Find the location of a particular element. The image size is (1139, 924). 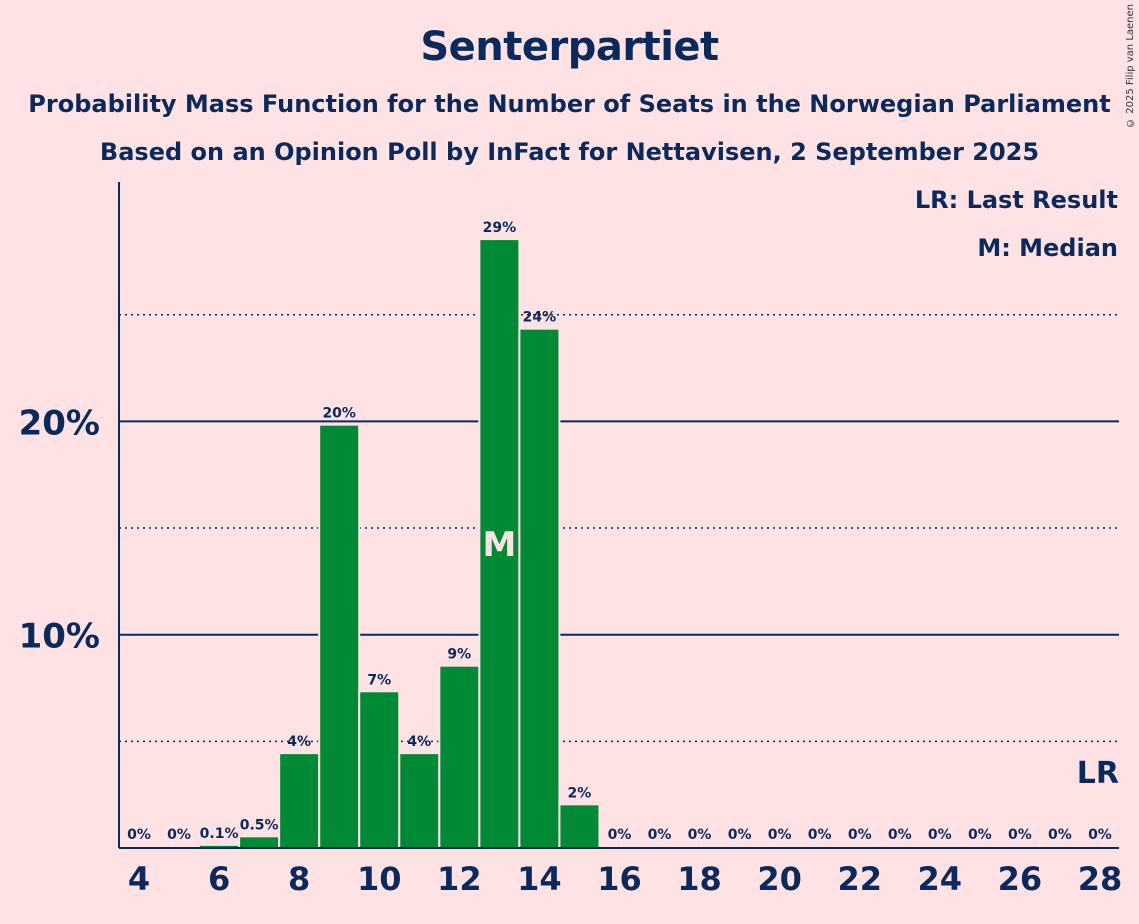

bar-value-label-5: 0% is located at coordinates (179, 835).